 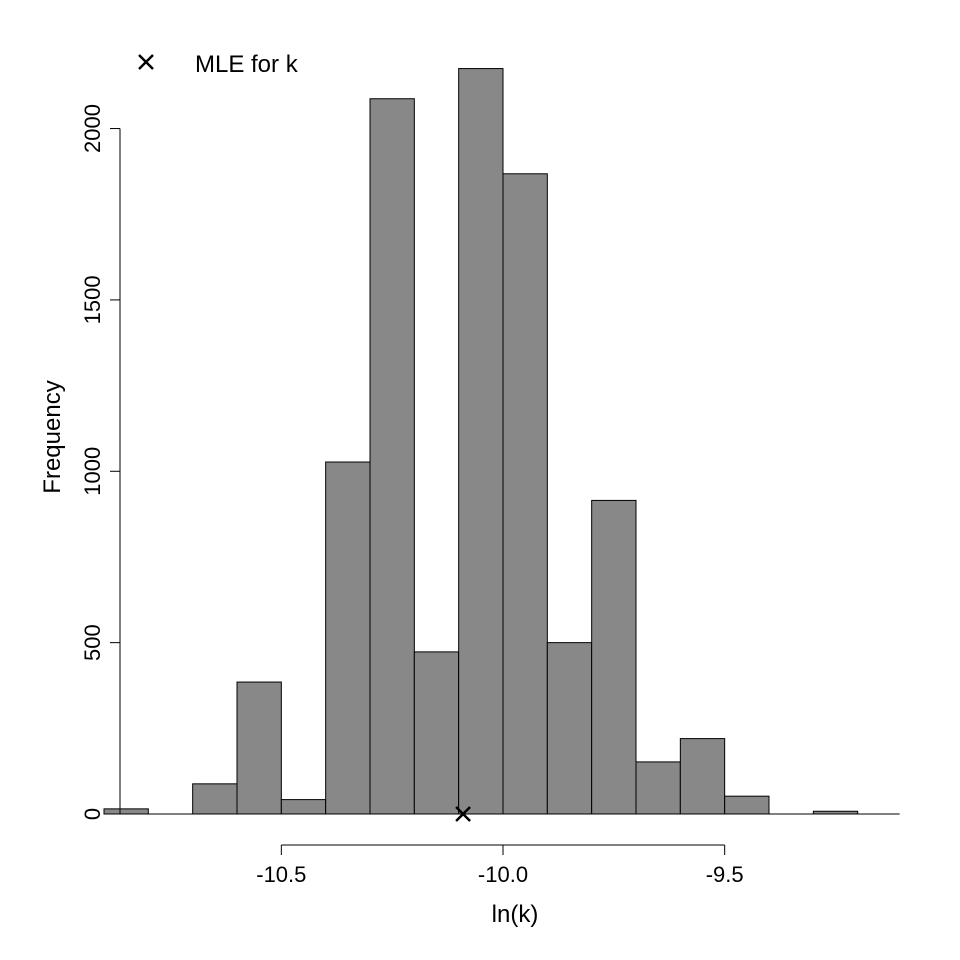 What do you see at coordinates (92, 814) in the screenshot?
I see `y-tick-label: 0` at bounding box center [92, 814].